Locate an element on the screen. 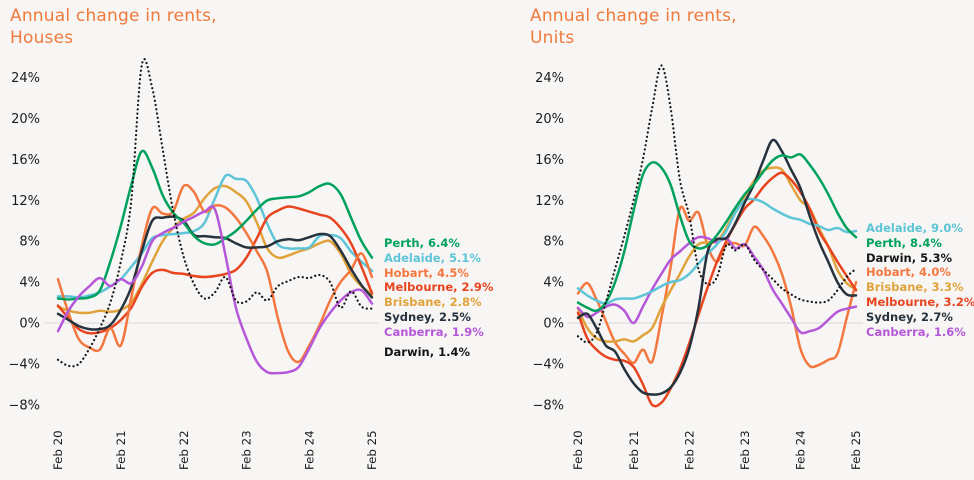 Image resolution: width=974 pixels, height=480 pixels. legend-label: Sydney, 2.5% is located at coordinates (427, 316).